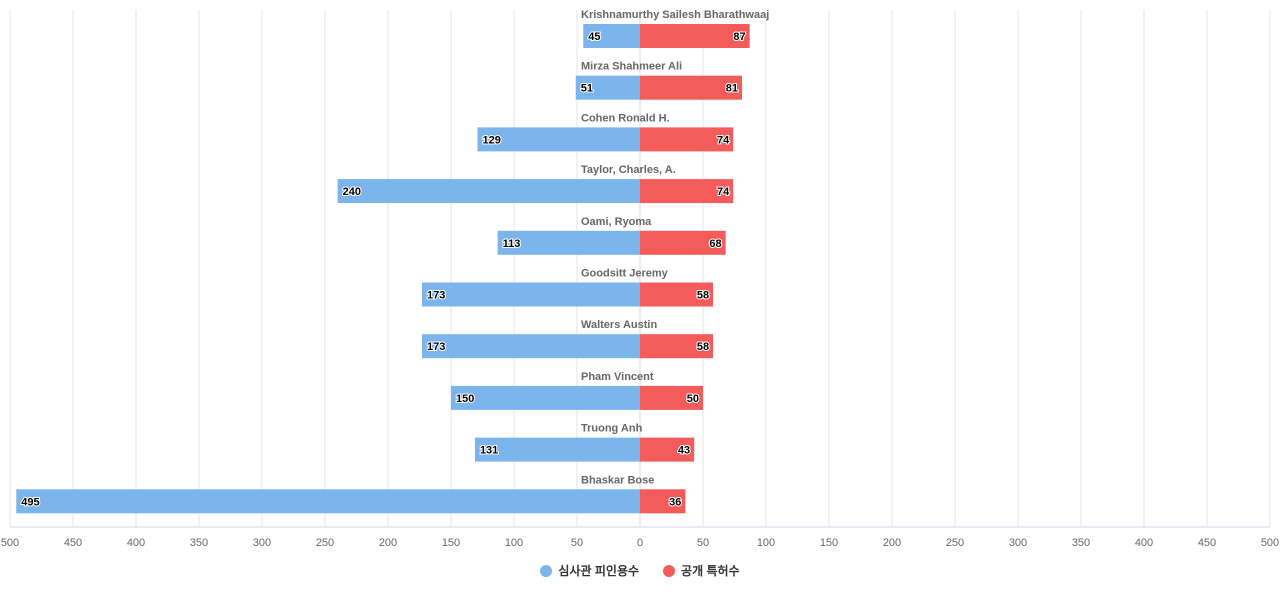 The width and height of the screenshot is (1280, 605). I want to click on data-label-series-0: 51, so click(587, 89).